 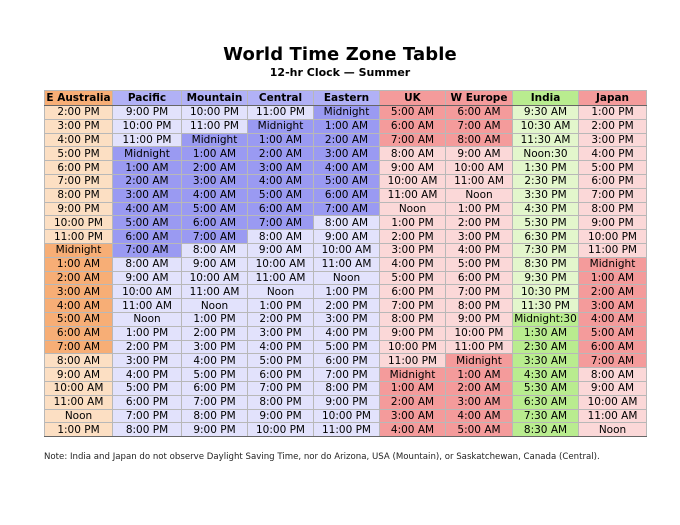 I want to click on table-cell: 1:00 PM, so click(x=479, y=209).